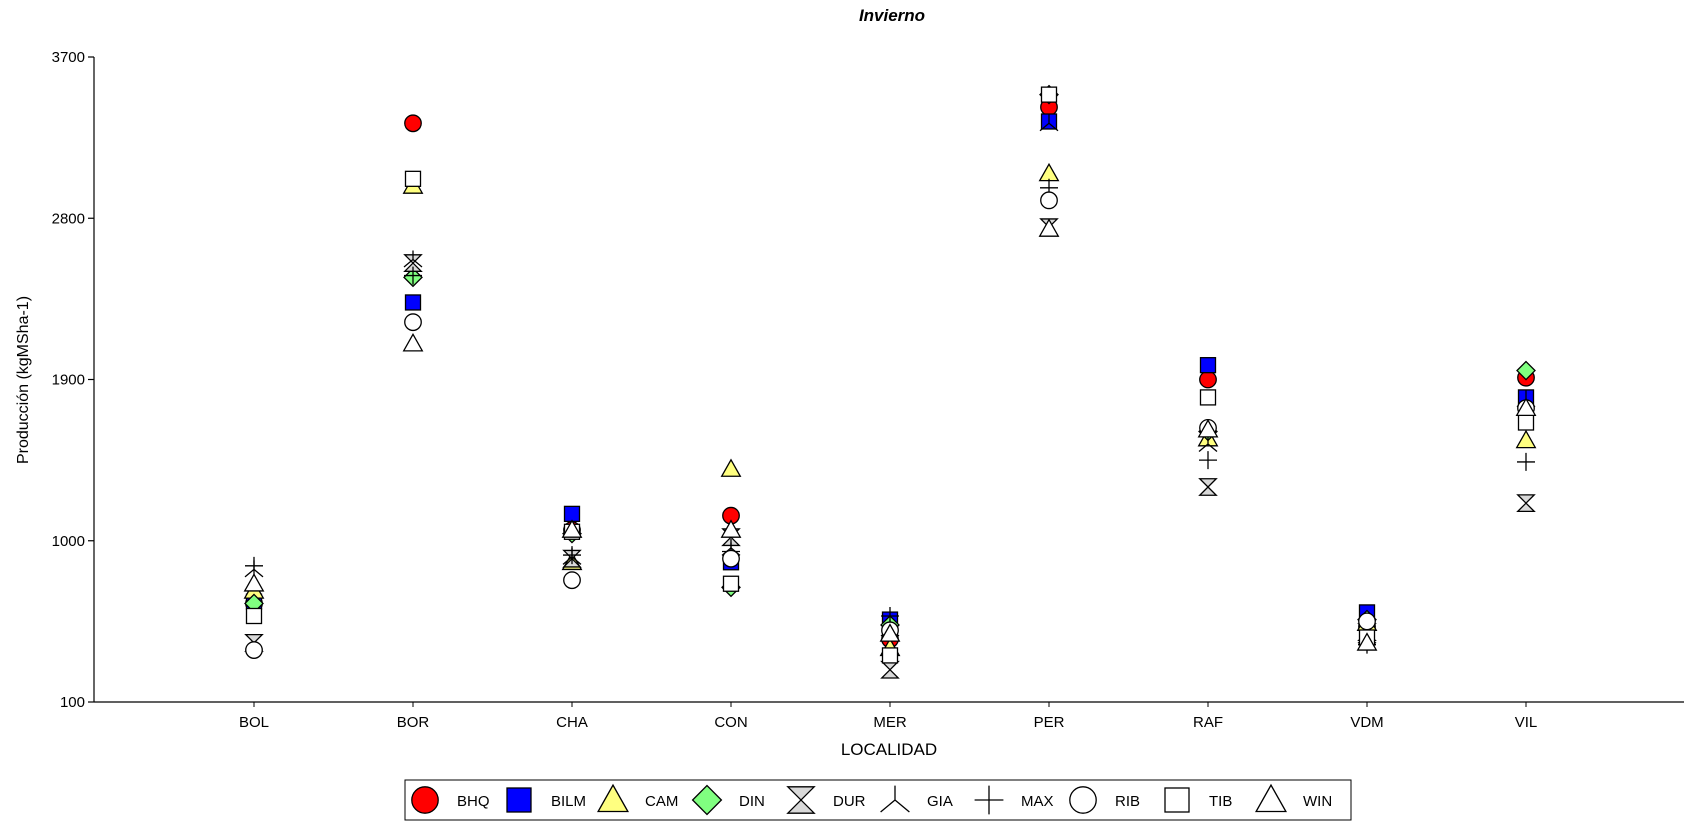  Describe the element at coordinates (413, 178) in the screenshot. I see `point-tib-bor` at that location.